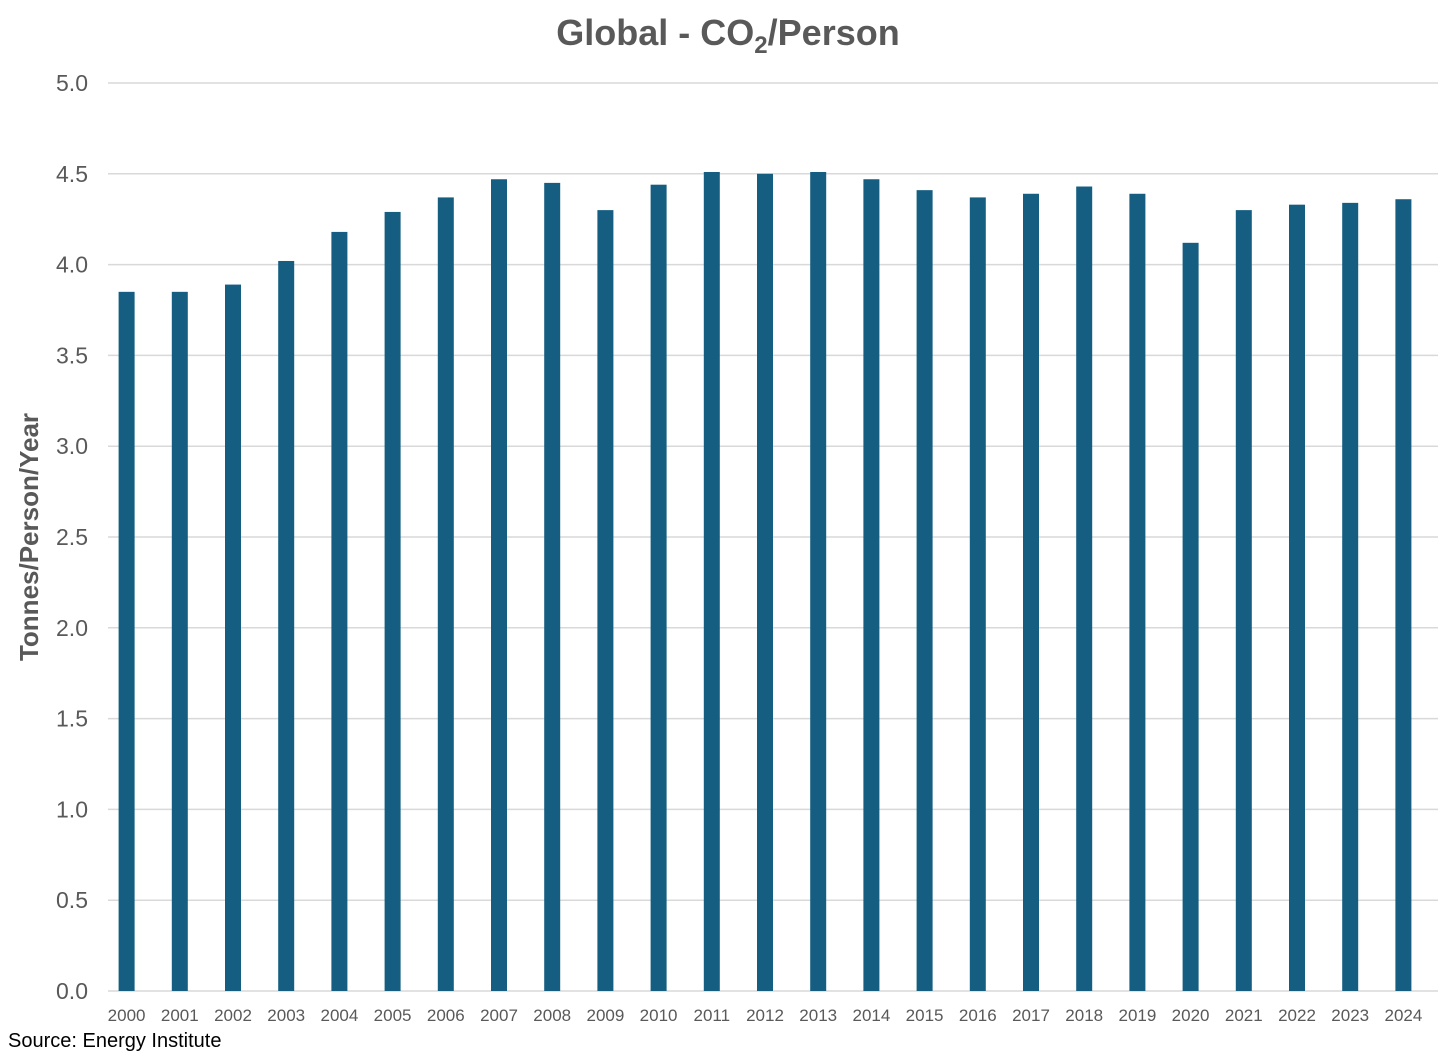 The height and width of the screenshot is (1060, 1456). I want to click on x-tick-label: 2017, so click(1031, 1015).